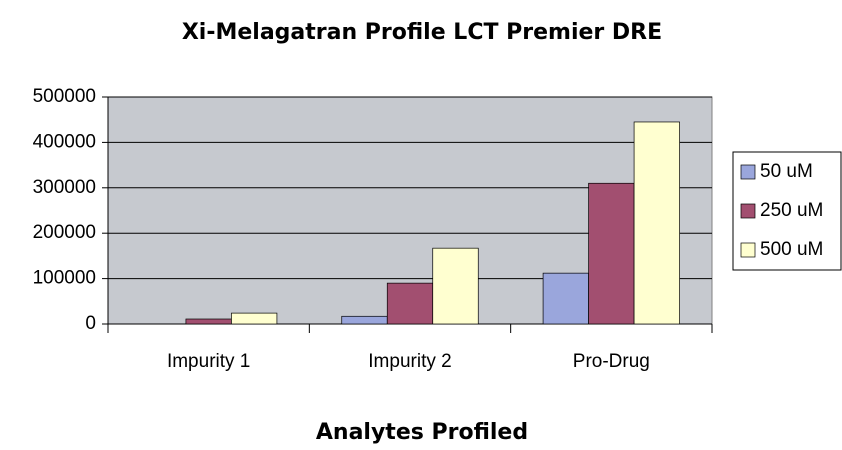 The width and height of the screenshot is (842, 450). Describe the element at coordinates (422, 32) in the screenshot. I see `chart-title: Xi-Melagatran Profile LCT Premier DRE` at that location.